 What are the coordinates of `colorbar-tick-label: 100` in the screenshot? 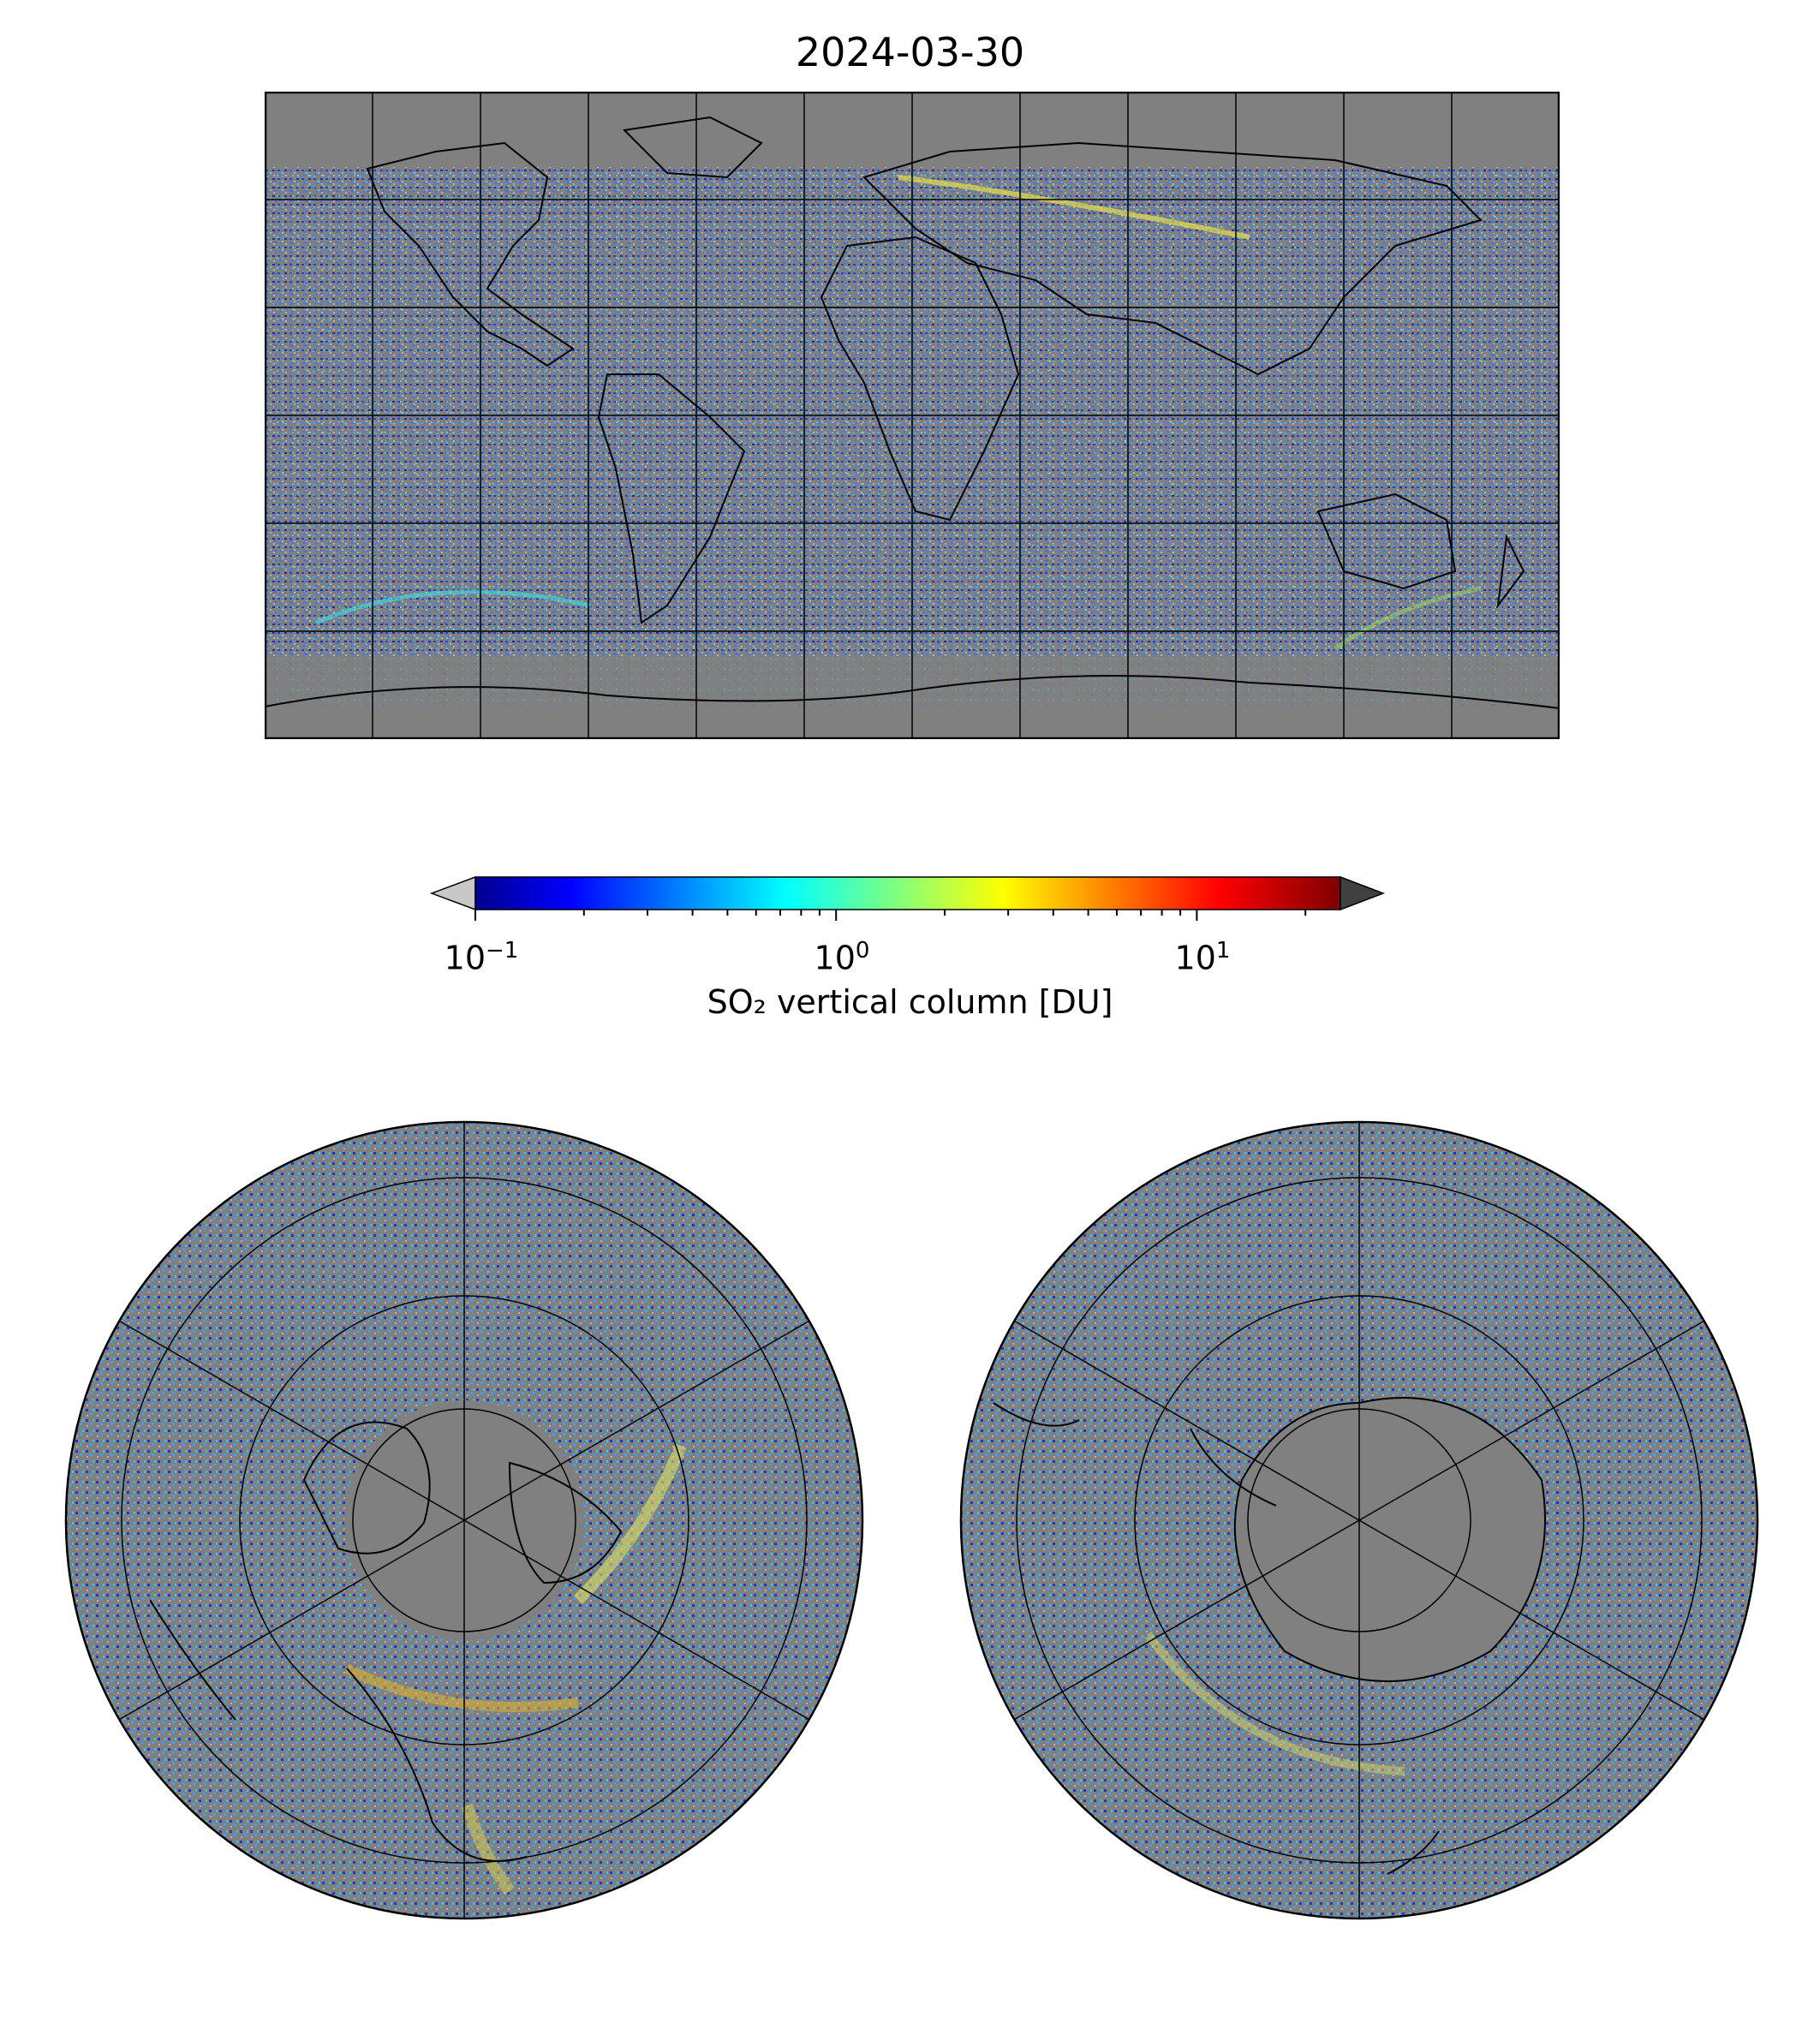 It's located at (842, 957).